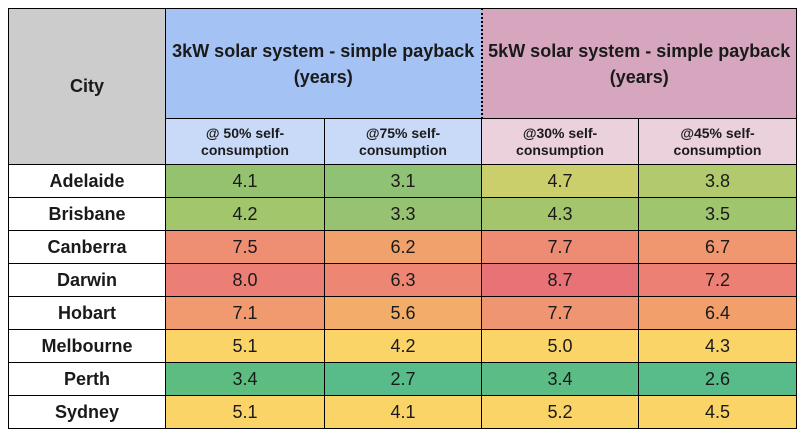 This screenshot has height=435, width=806. Describe the element at coordinates (245, 141) in the screenshot. I see `subheader-3kw-50: @ 50% self-consumption` at that location.